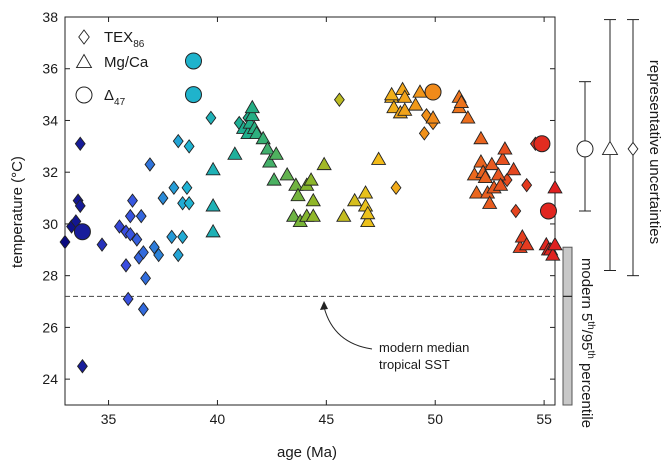 Image resolution: width=666 pixels, height=464 pixels. Describe the element at coordinates (567, 326) in the screenshot. I see `percentile-bar` at that location.